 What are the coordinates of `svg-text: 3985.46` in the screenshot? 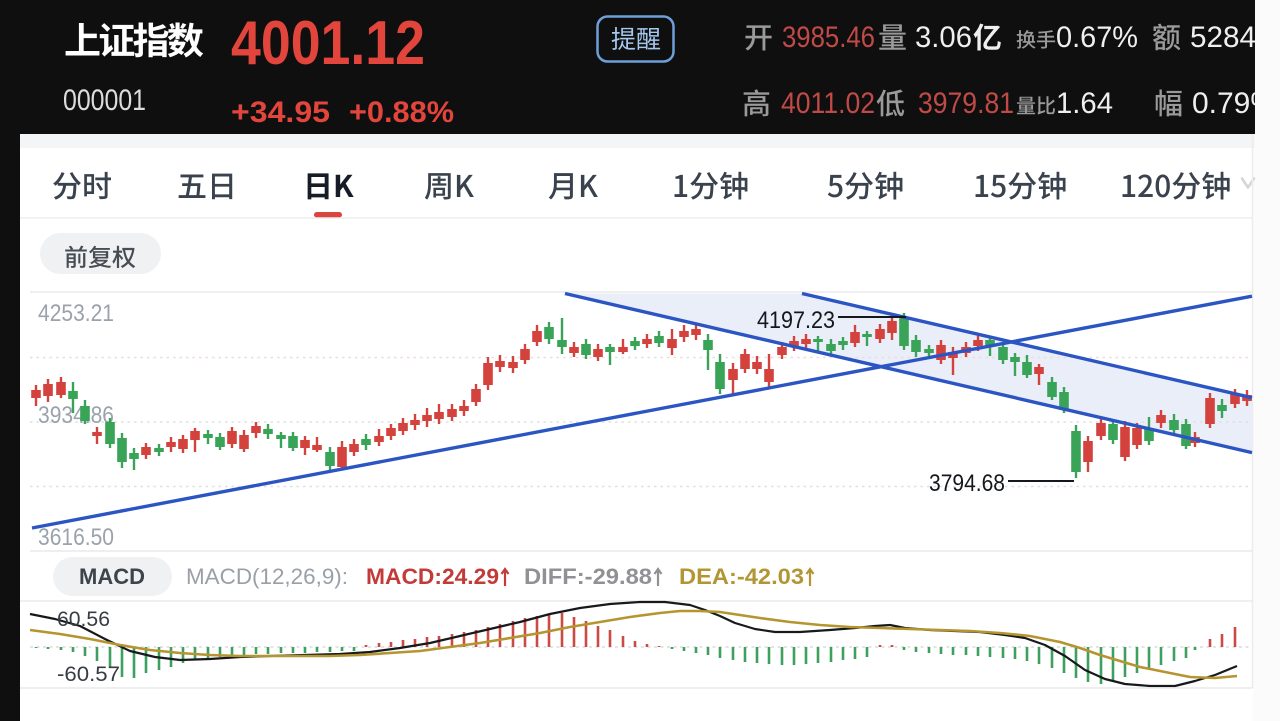 It's located at (828, 37).